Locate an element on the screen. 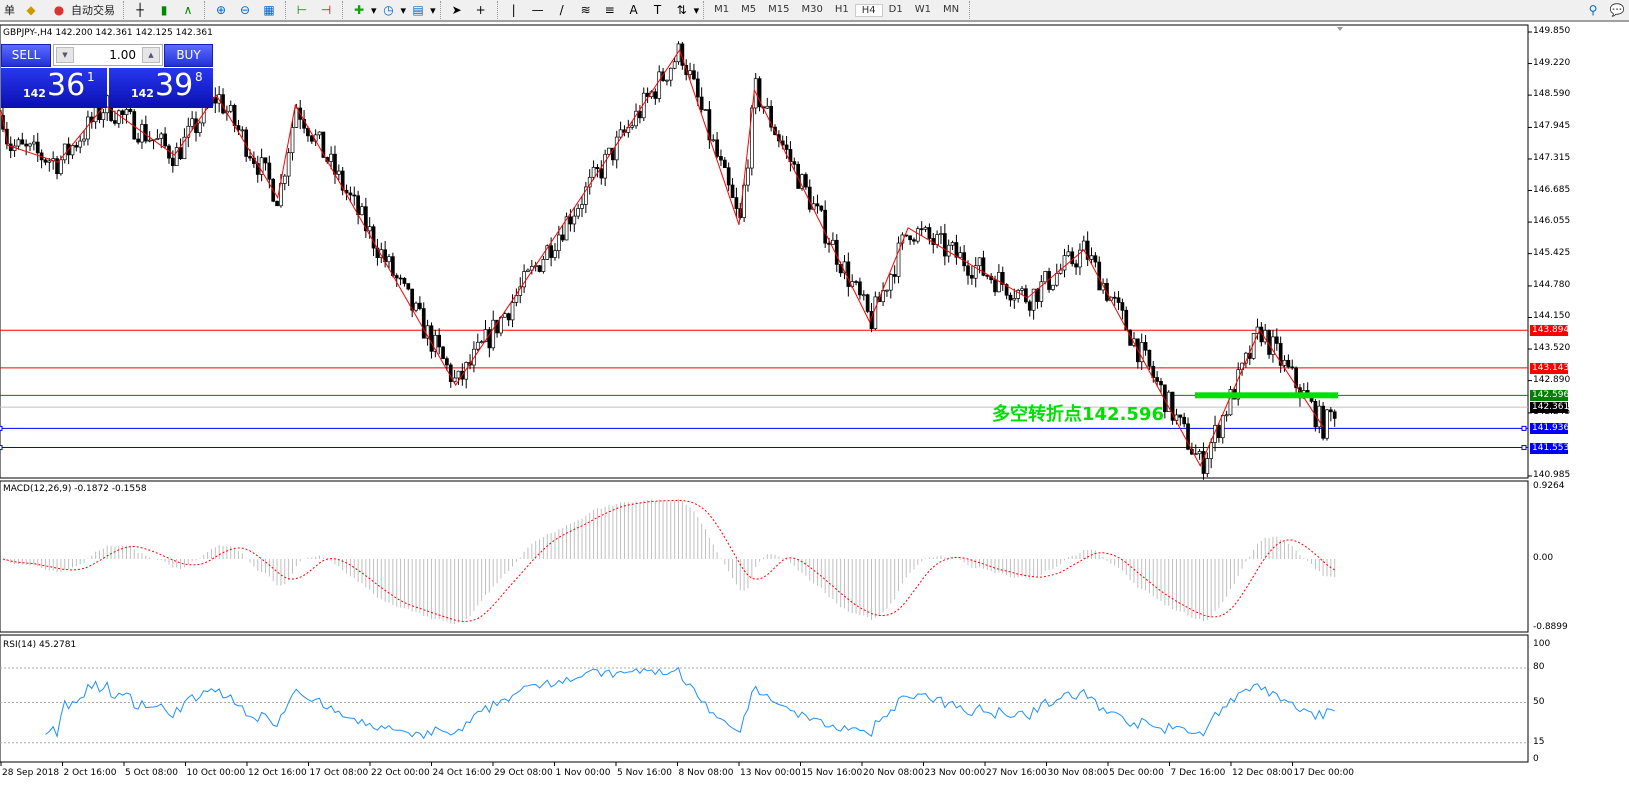 Image resolution: width=1629 pixels, height=808 pixels. timeframe-m15: M15 is located at coordinates (779, 9).